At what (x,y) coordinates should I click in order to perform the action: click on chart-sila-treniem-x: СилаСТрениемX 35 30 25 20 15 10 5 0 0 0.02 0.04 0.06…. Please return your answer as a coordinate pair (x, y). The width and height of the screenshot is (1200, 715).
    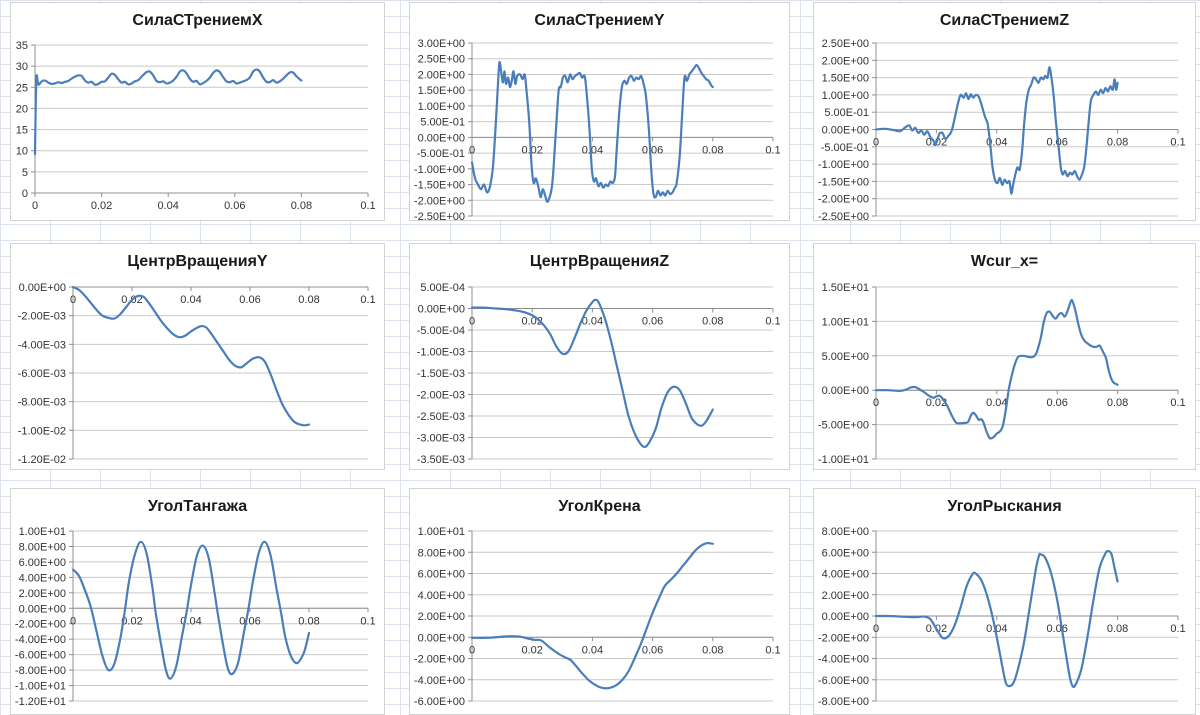
    Looking at the image, I should click on (197, 111).